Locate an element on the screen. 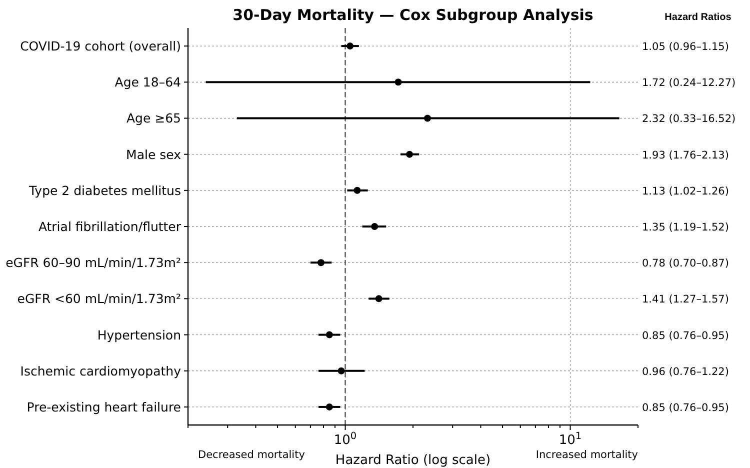 This screenshot has width=750, height=468. y-tick-label: Hypertension is located at coordinates (139, 334).